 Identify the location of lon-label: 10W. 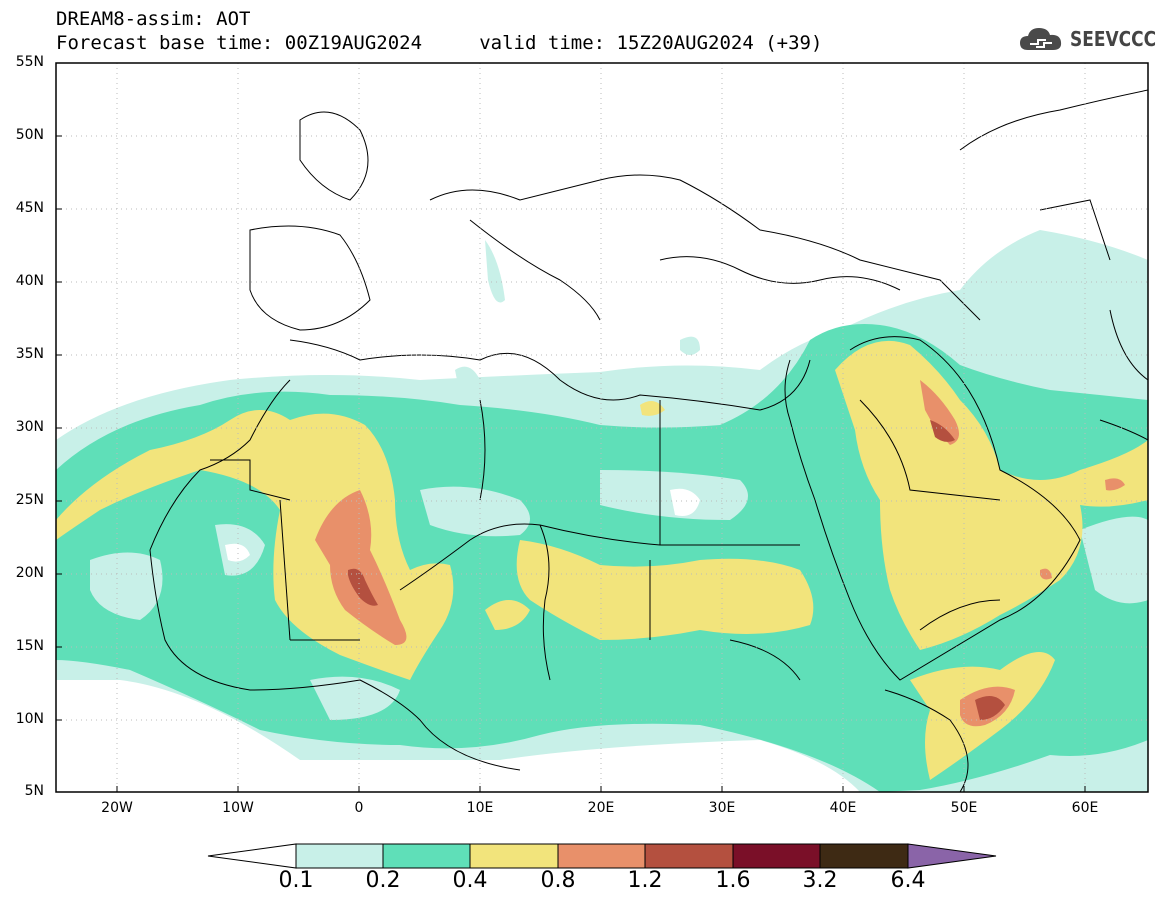
(238, 808).